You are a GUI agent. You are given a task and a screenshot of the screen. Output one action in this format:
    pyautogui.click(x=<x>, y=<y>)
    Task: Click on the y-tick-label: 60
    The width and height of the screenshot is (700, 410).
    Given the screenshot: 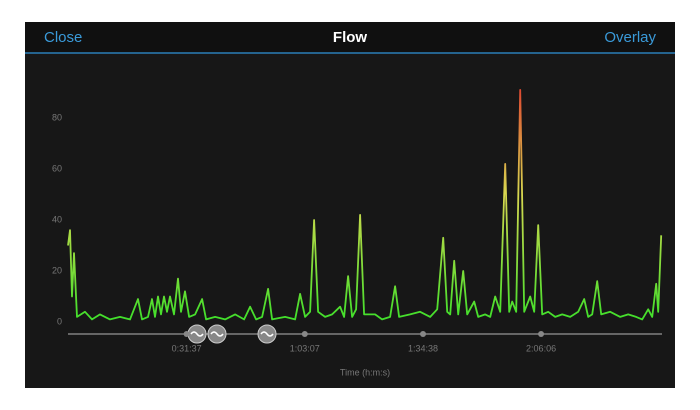 What is the action you would take?
    pyautogui.click(x=57, y=168)
    